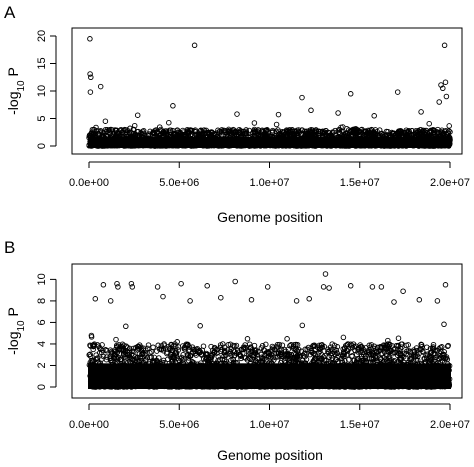 The width and height of the screenshot is (474, 467). What do you see at coordinates (16, 91) in the screenshot?
I see `panel-a-y-axis-label: -log10 P` at bounding box center [16, 91].